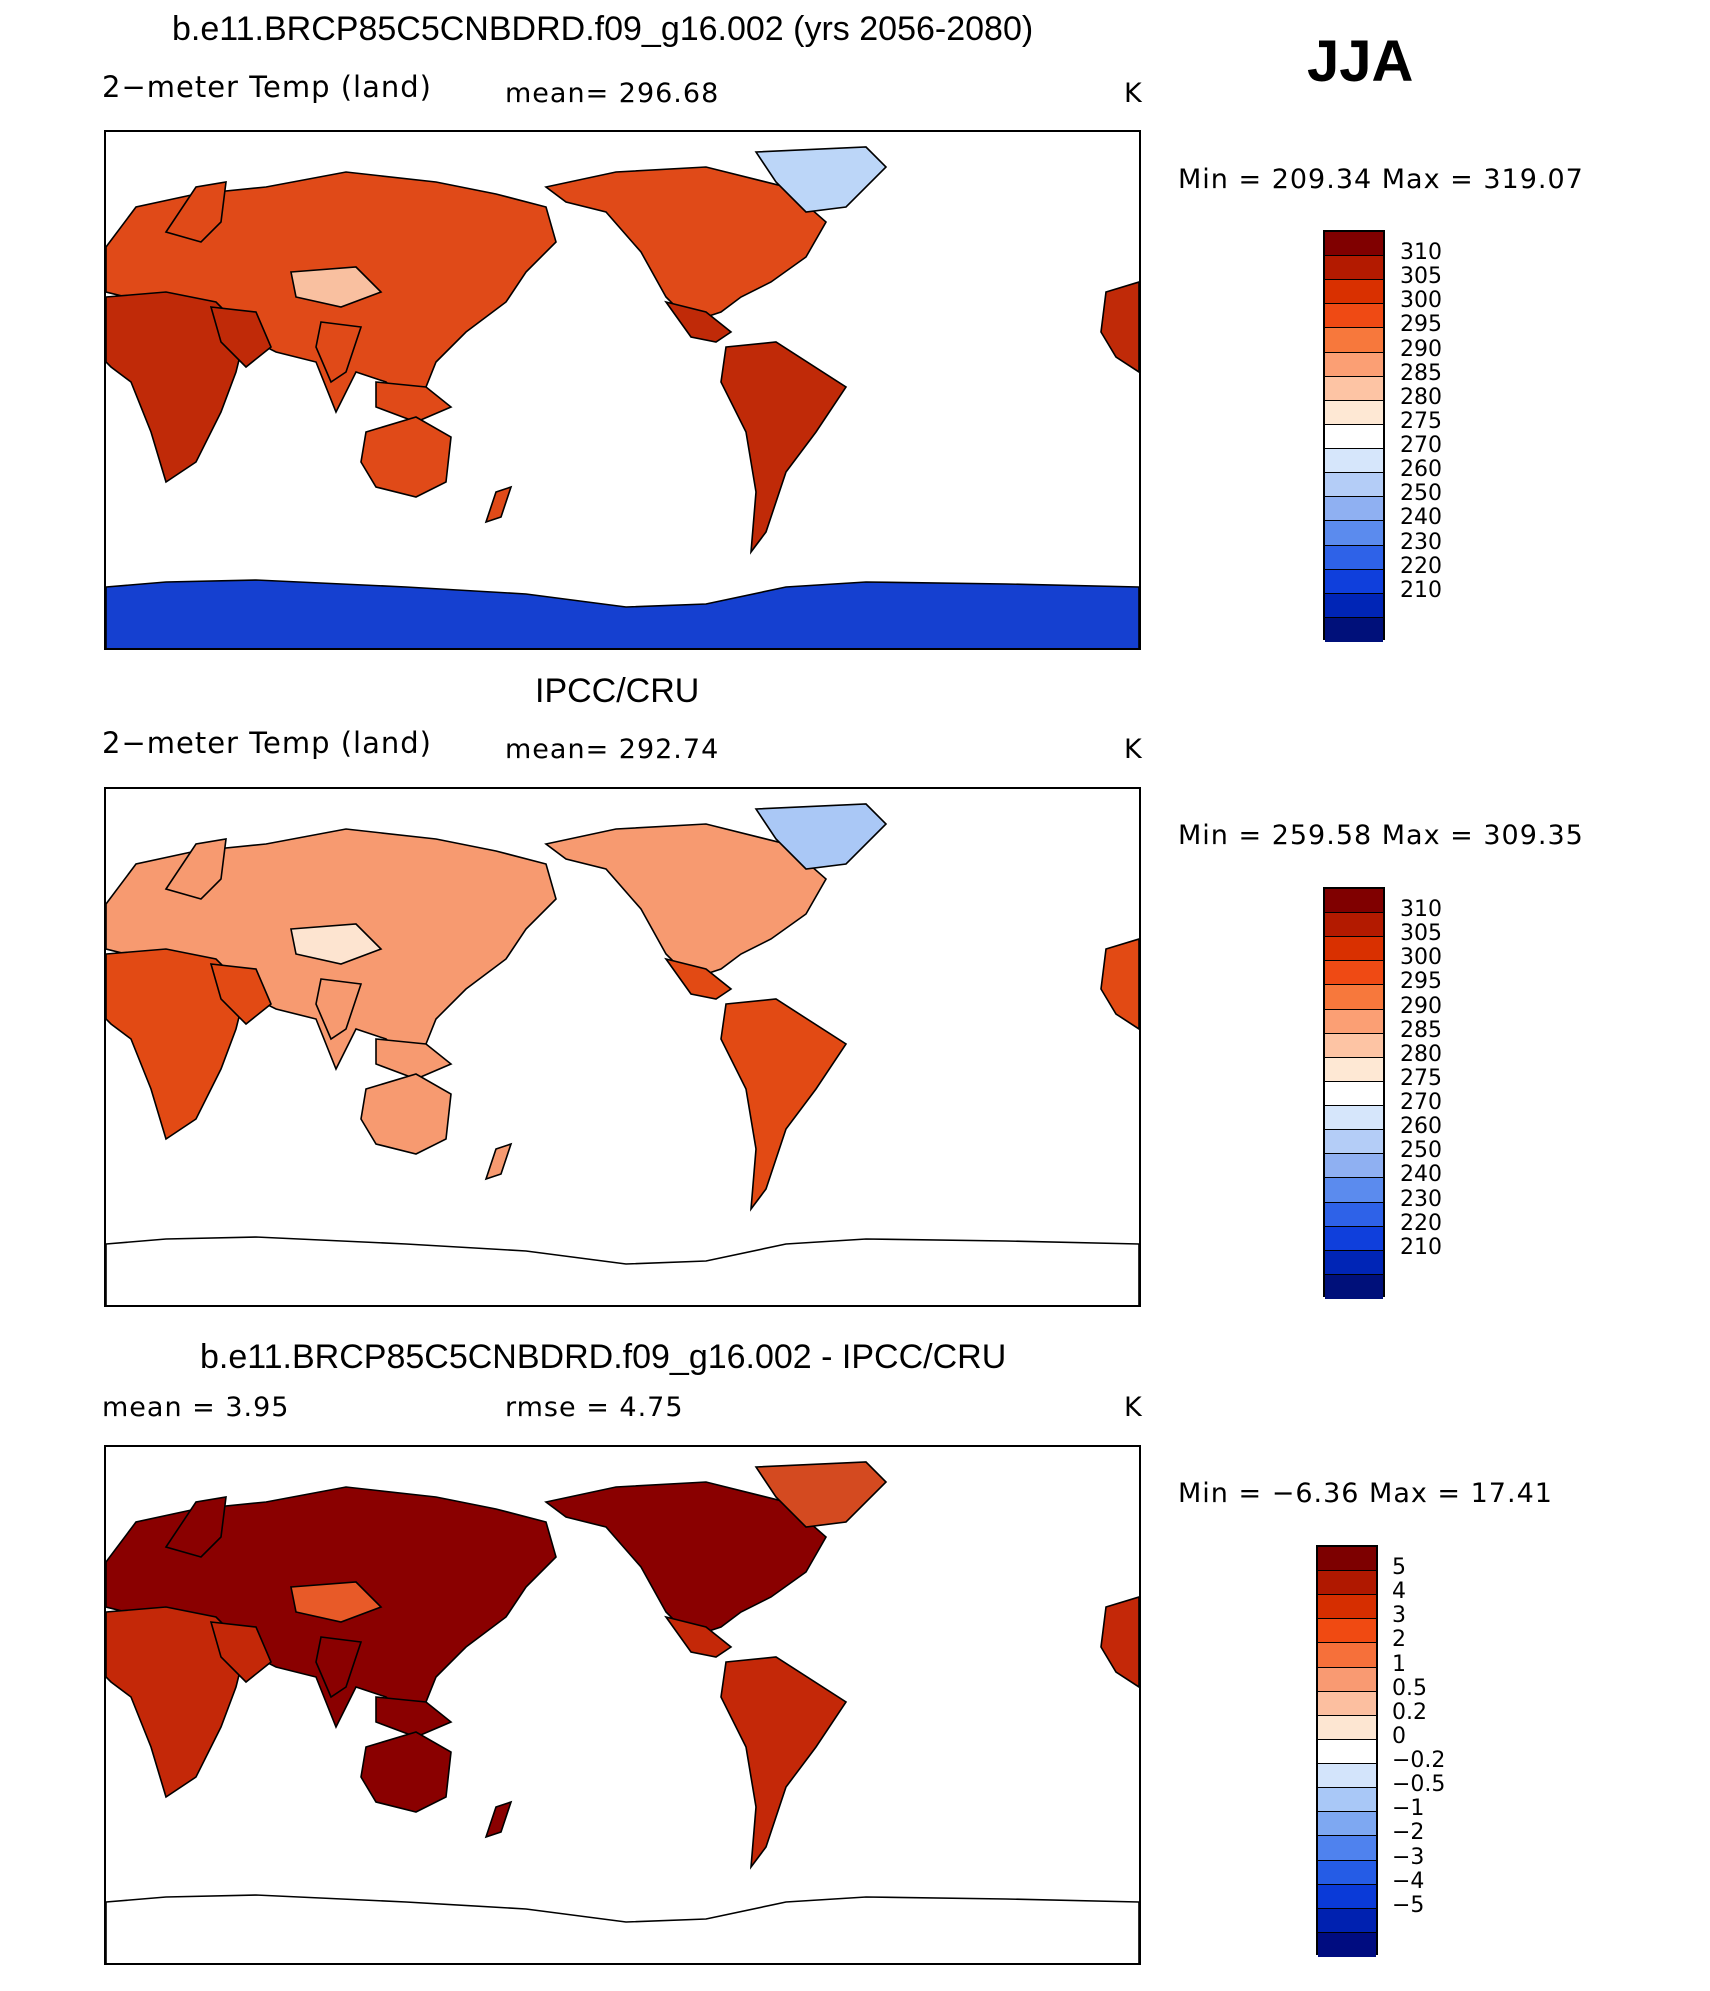 This screenshot has width=1710, height=1991. I want to click on colorbar-tick-label: 220, so click(1421, 566).